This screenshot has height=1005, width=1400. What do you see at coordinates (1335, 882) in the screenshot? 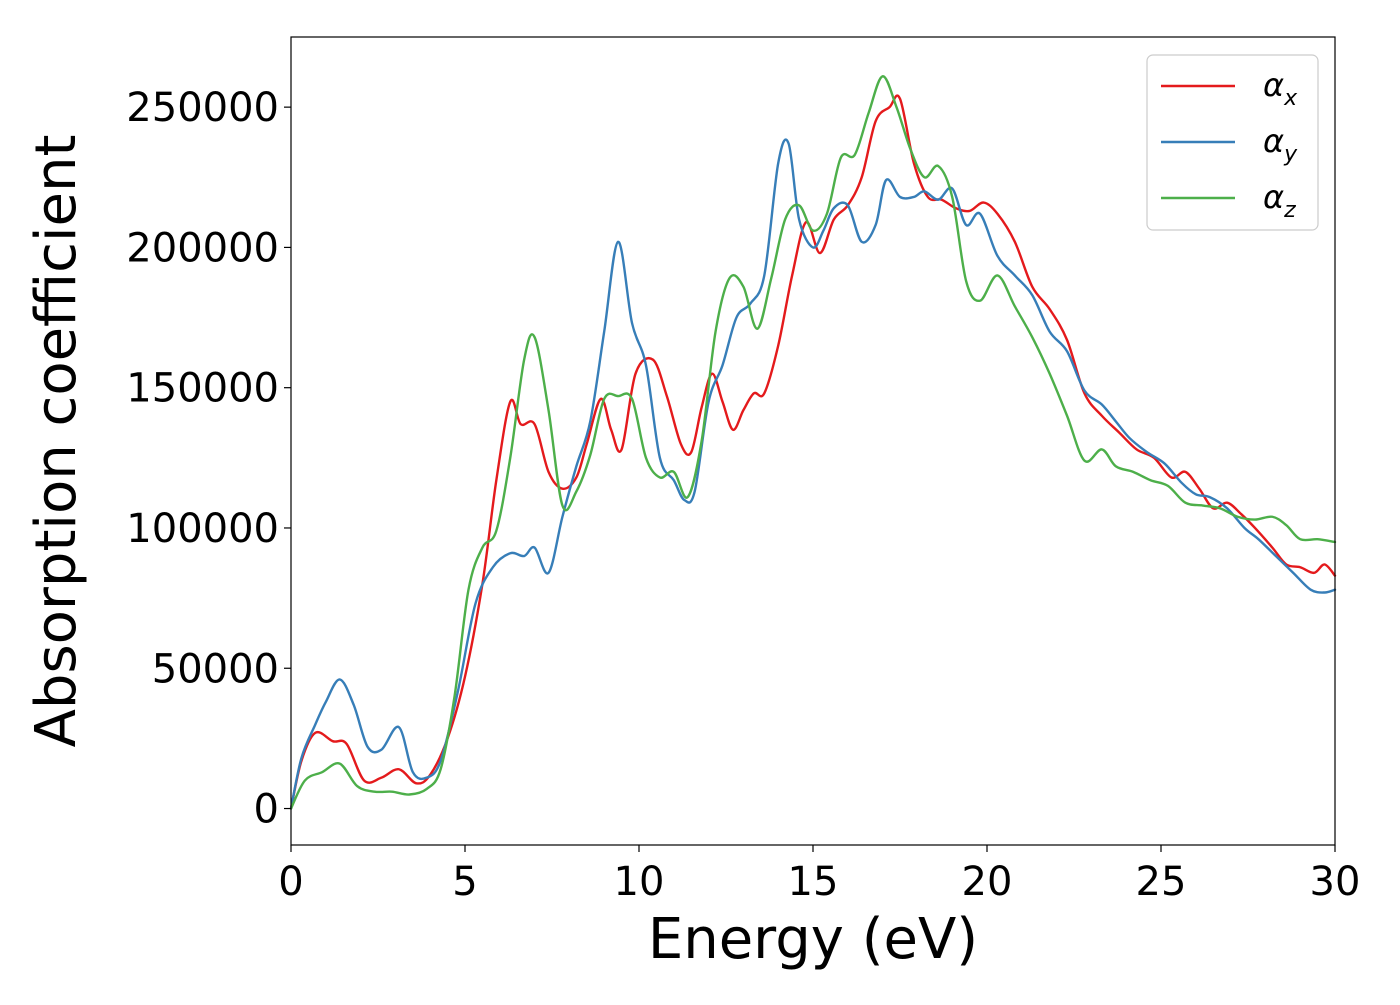
I see `x-tick-label: 30` at bounding box center [1335, 882].